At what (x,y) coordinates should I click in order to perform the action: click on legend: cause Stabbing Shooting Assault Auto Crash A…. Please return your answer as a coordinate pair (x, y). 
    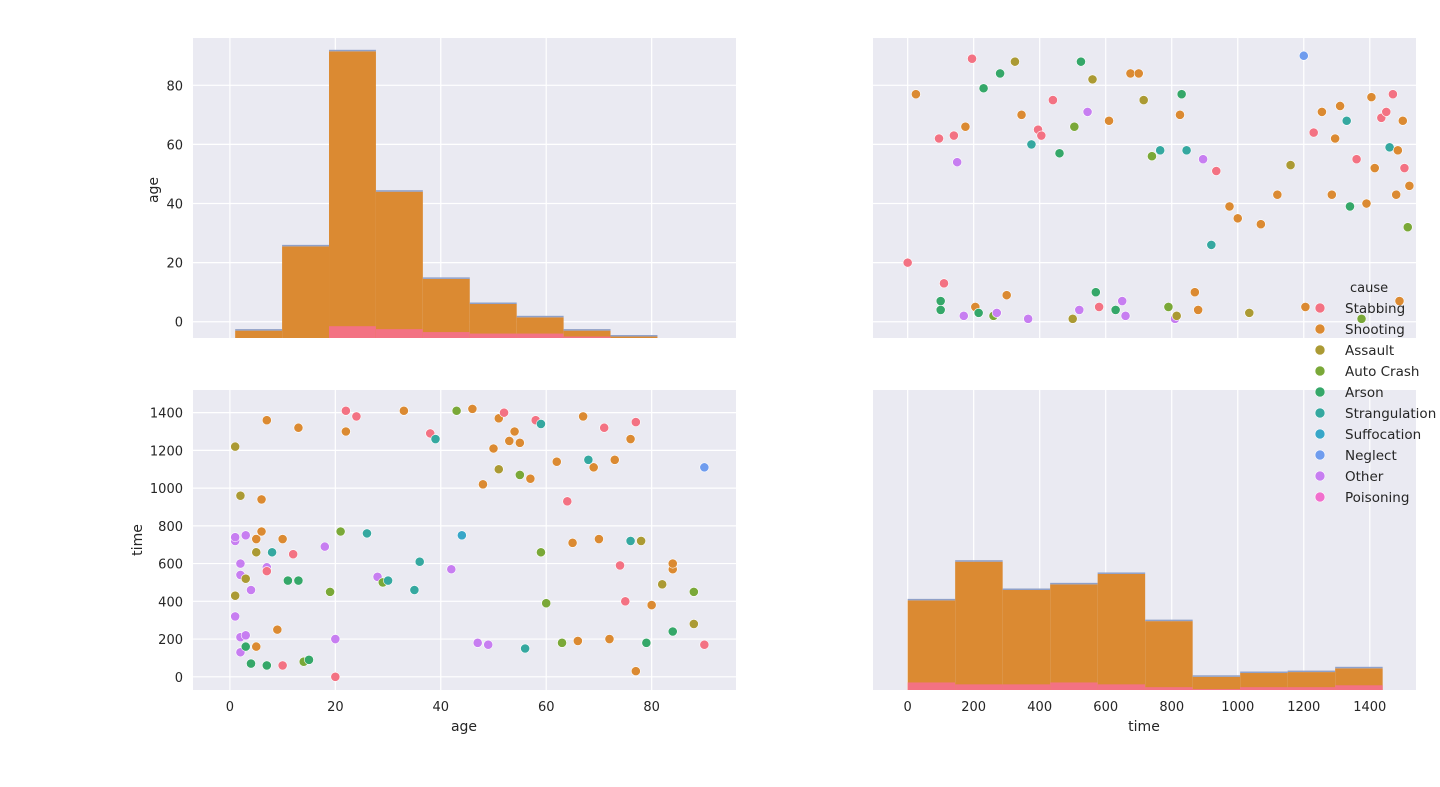
    Looking at the image, I should click on (1375, 393).